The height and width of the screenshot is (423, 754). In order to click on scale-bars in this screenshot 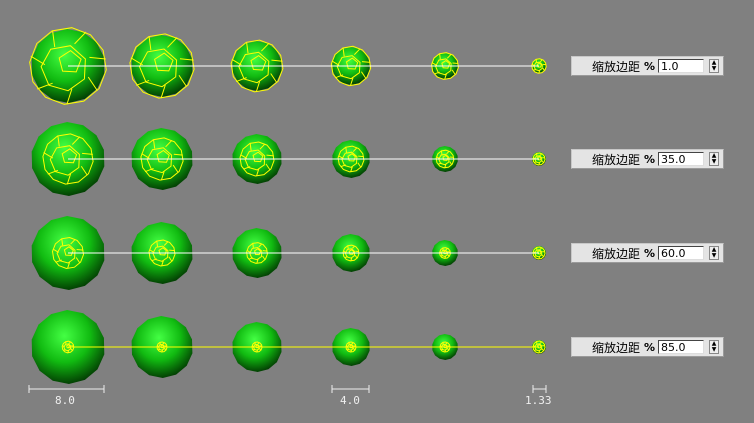, I will do `click(287, 389)`.